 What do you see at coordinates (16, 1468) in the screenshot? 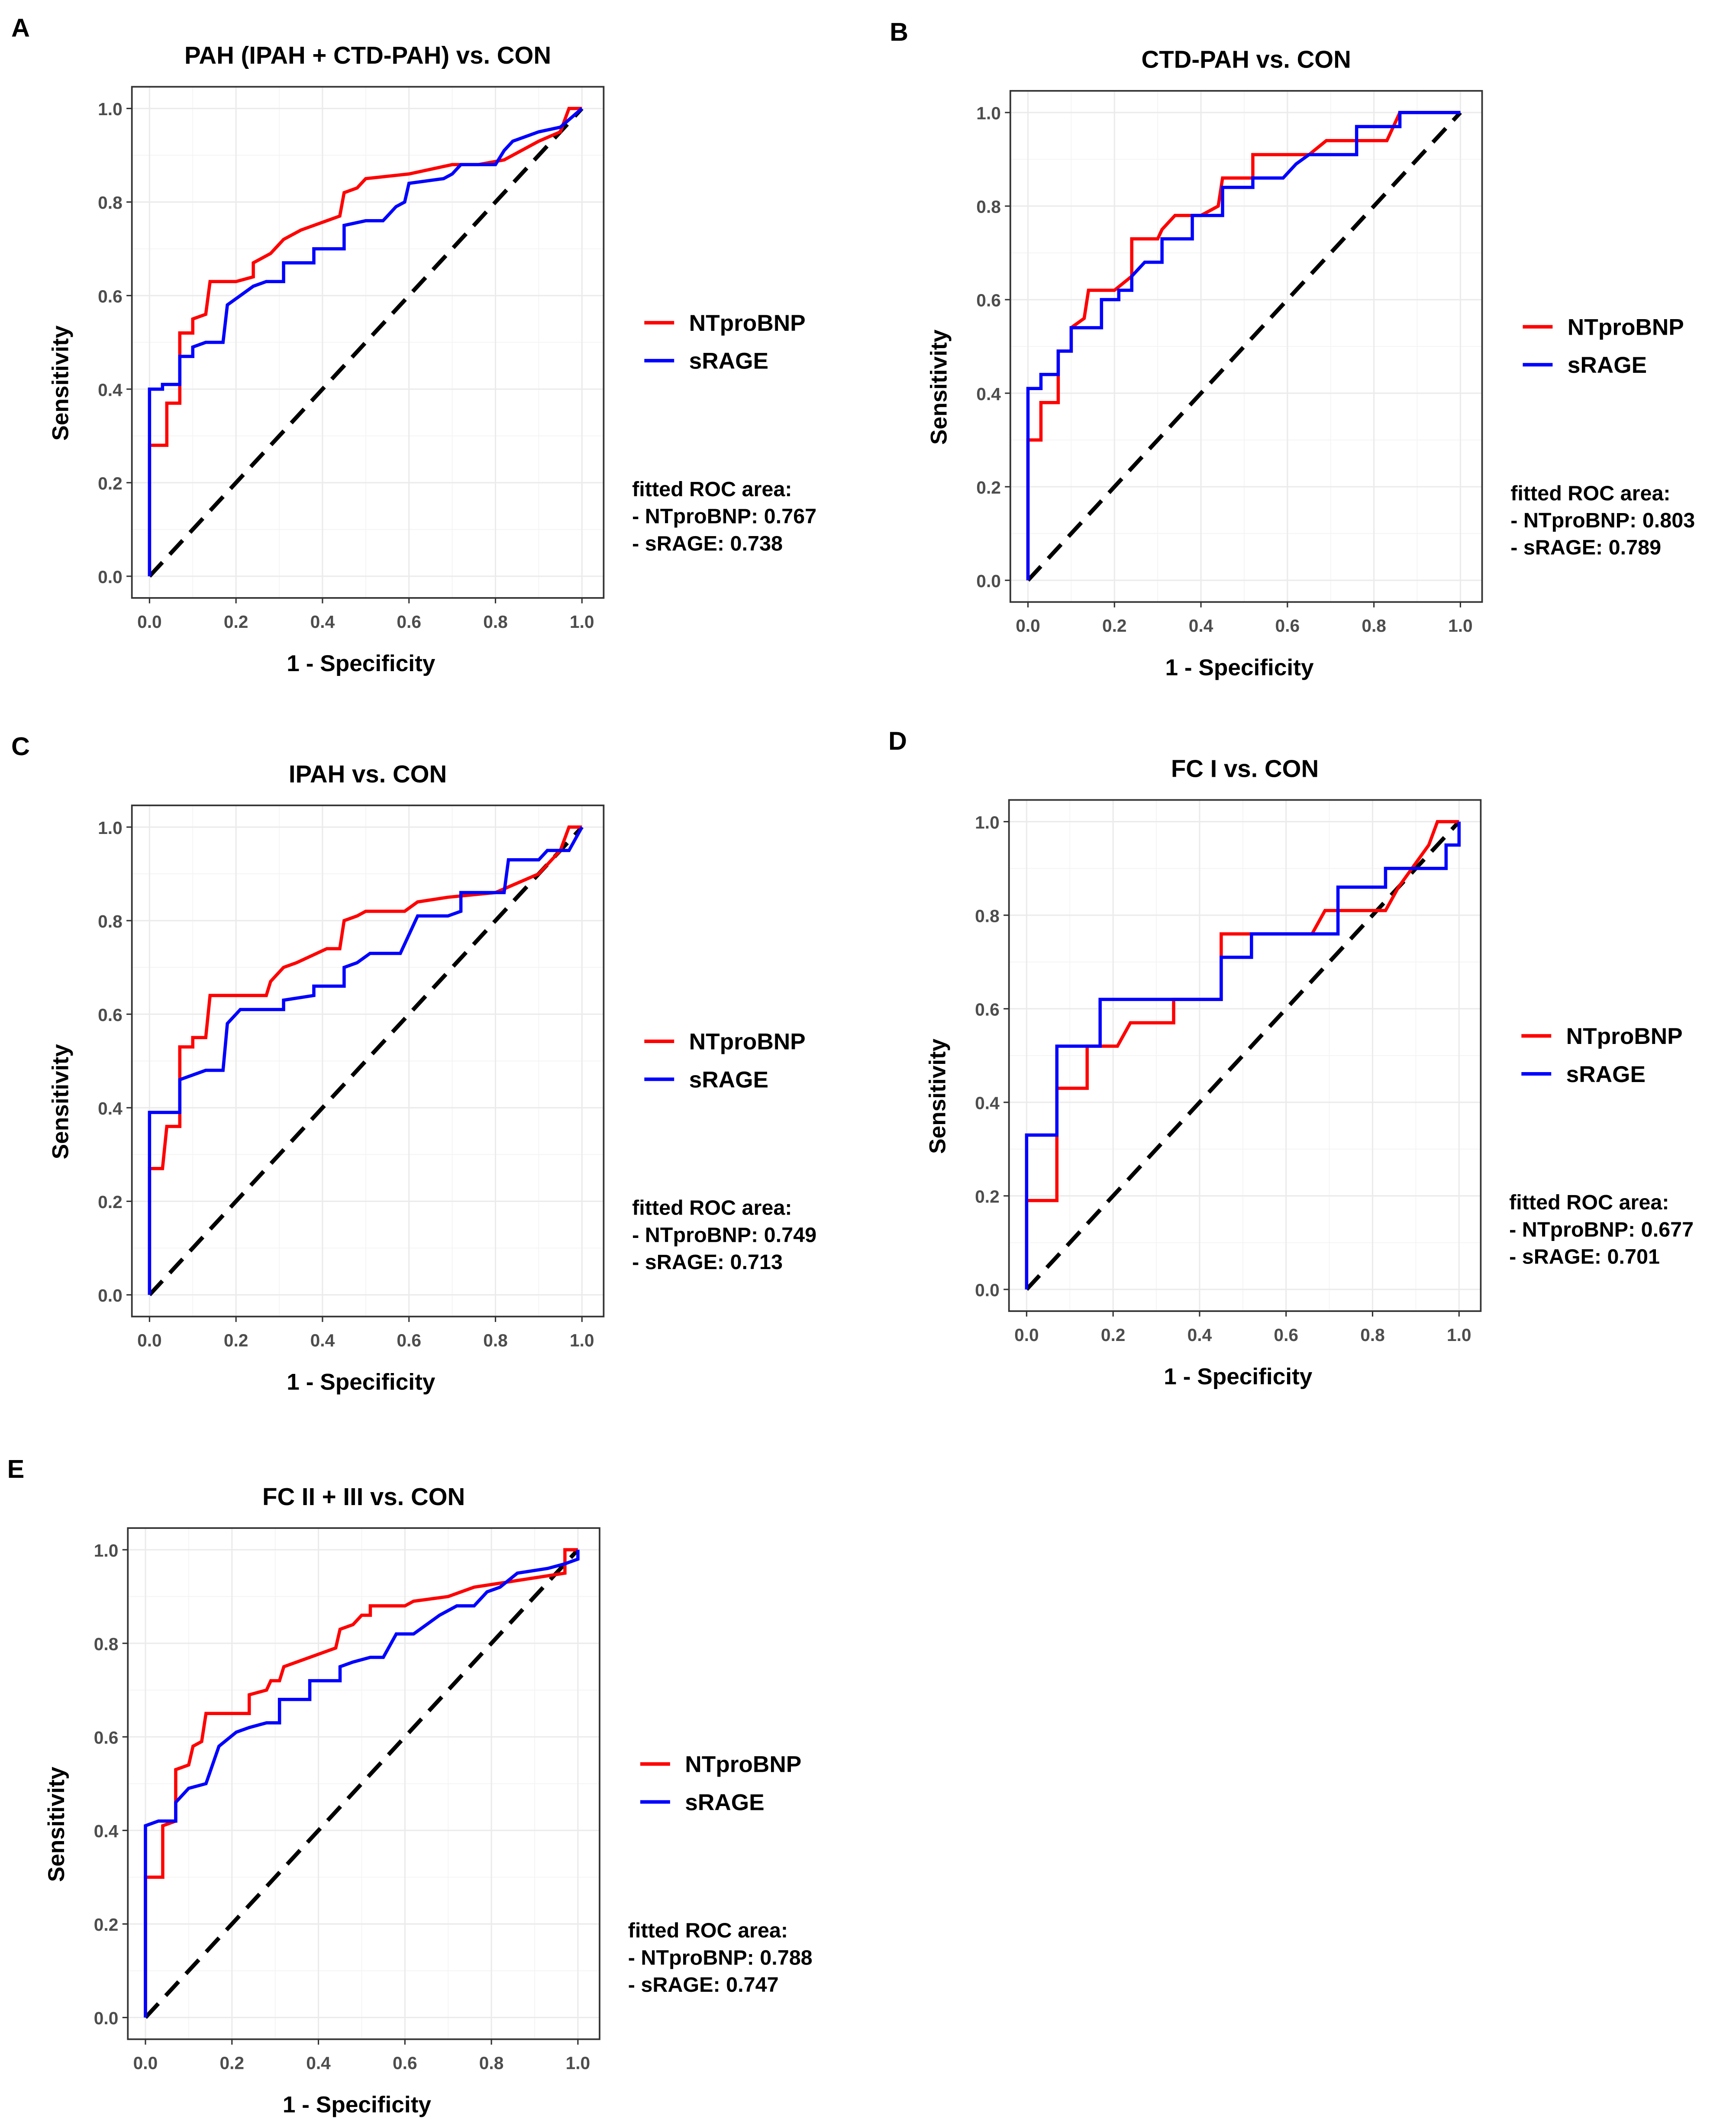
I see `panel-label: E` at bounding box center [16, 1468].